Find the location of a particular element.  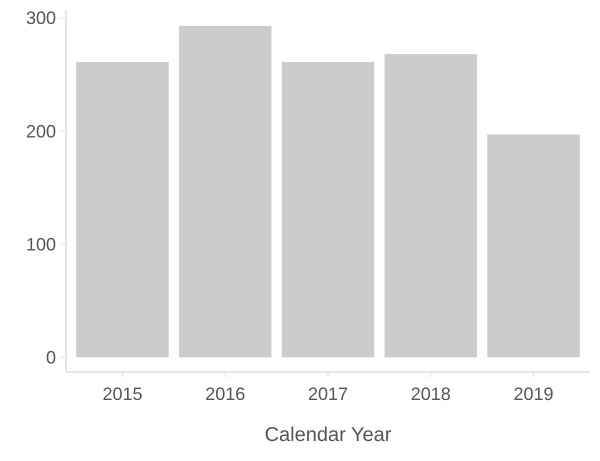

x-tick-label: 2015 is located at coordinates (122, 394).